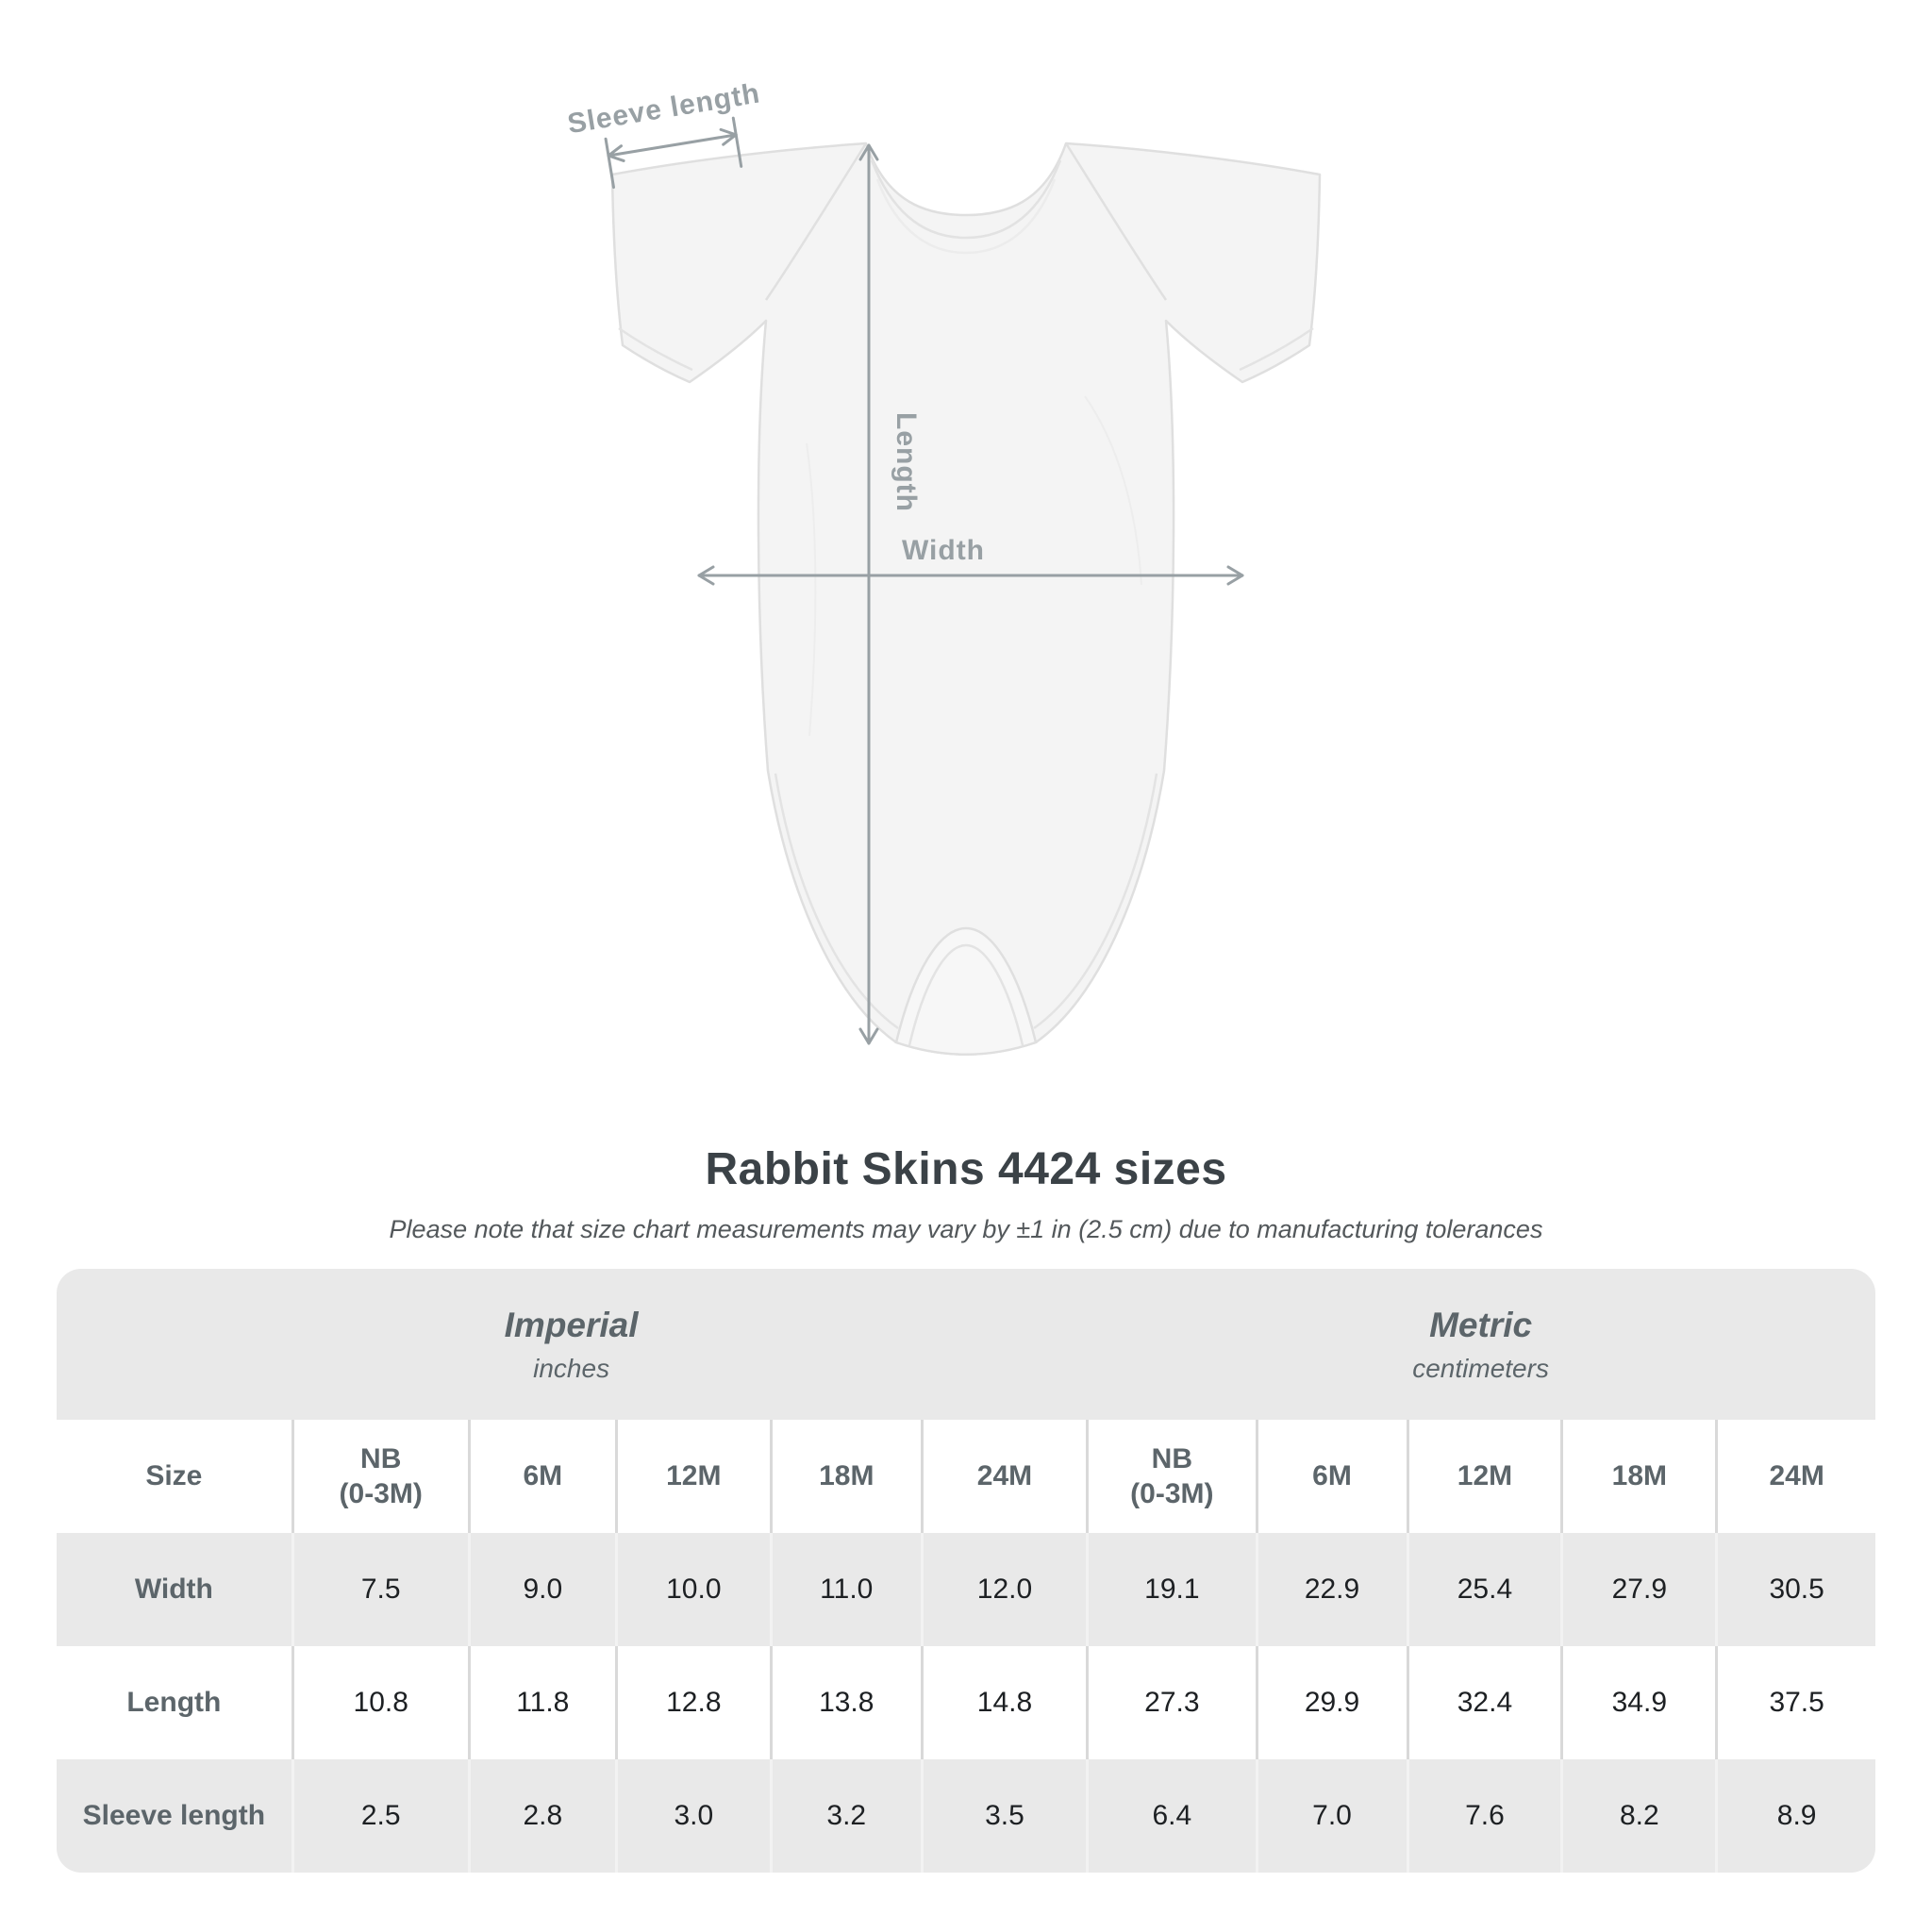 The height and width of the screenshot is (1932, 1932). Describe the element at coordinates (1638, 1702) in the screenshot. I see `size-value: 34.9` at that location.